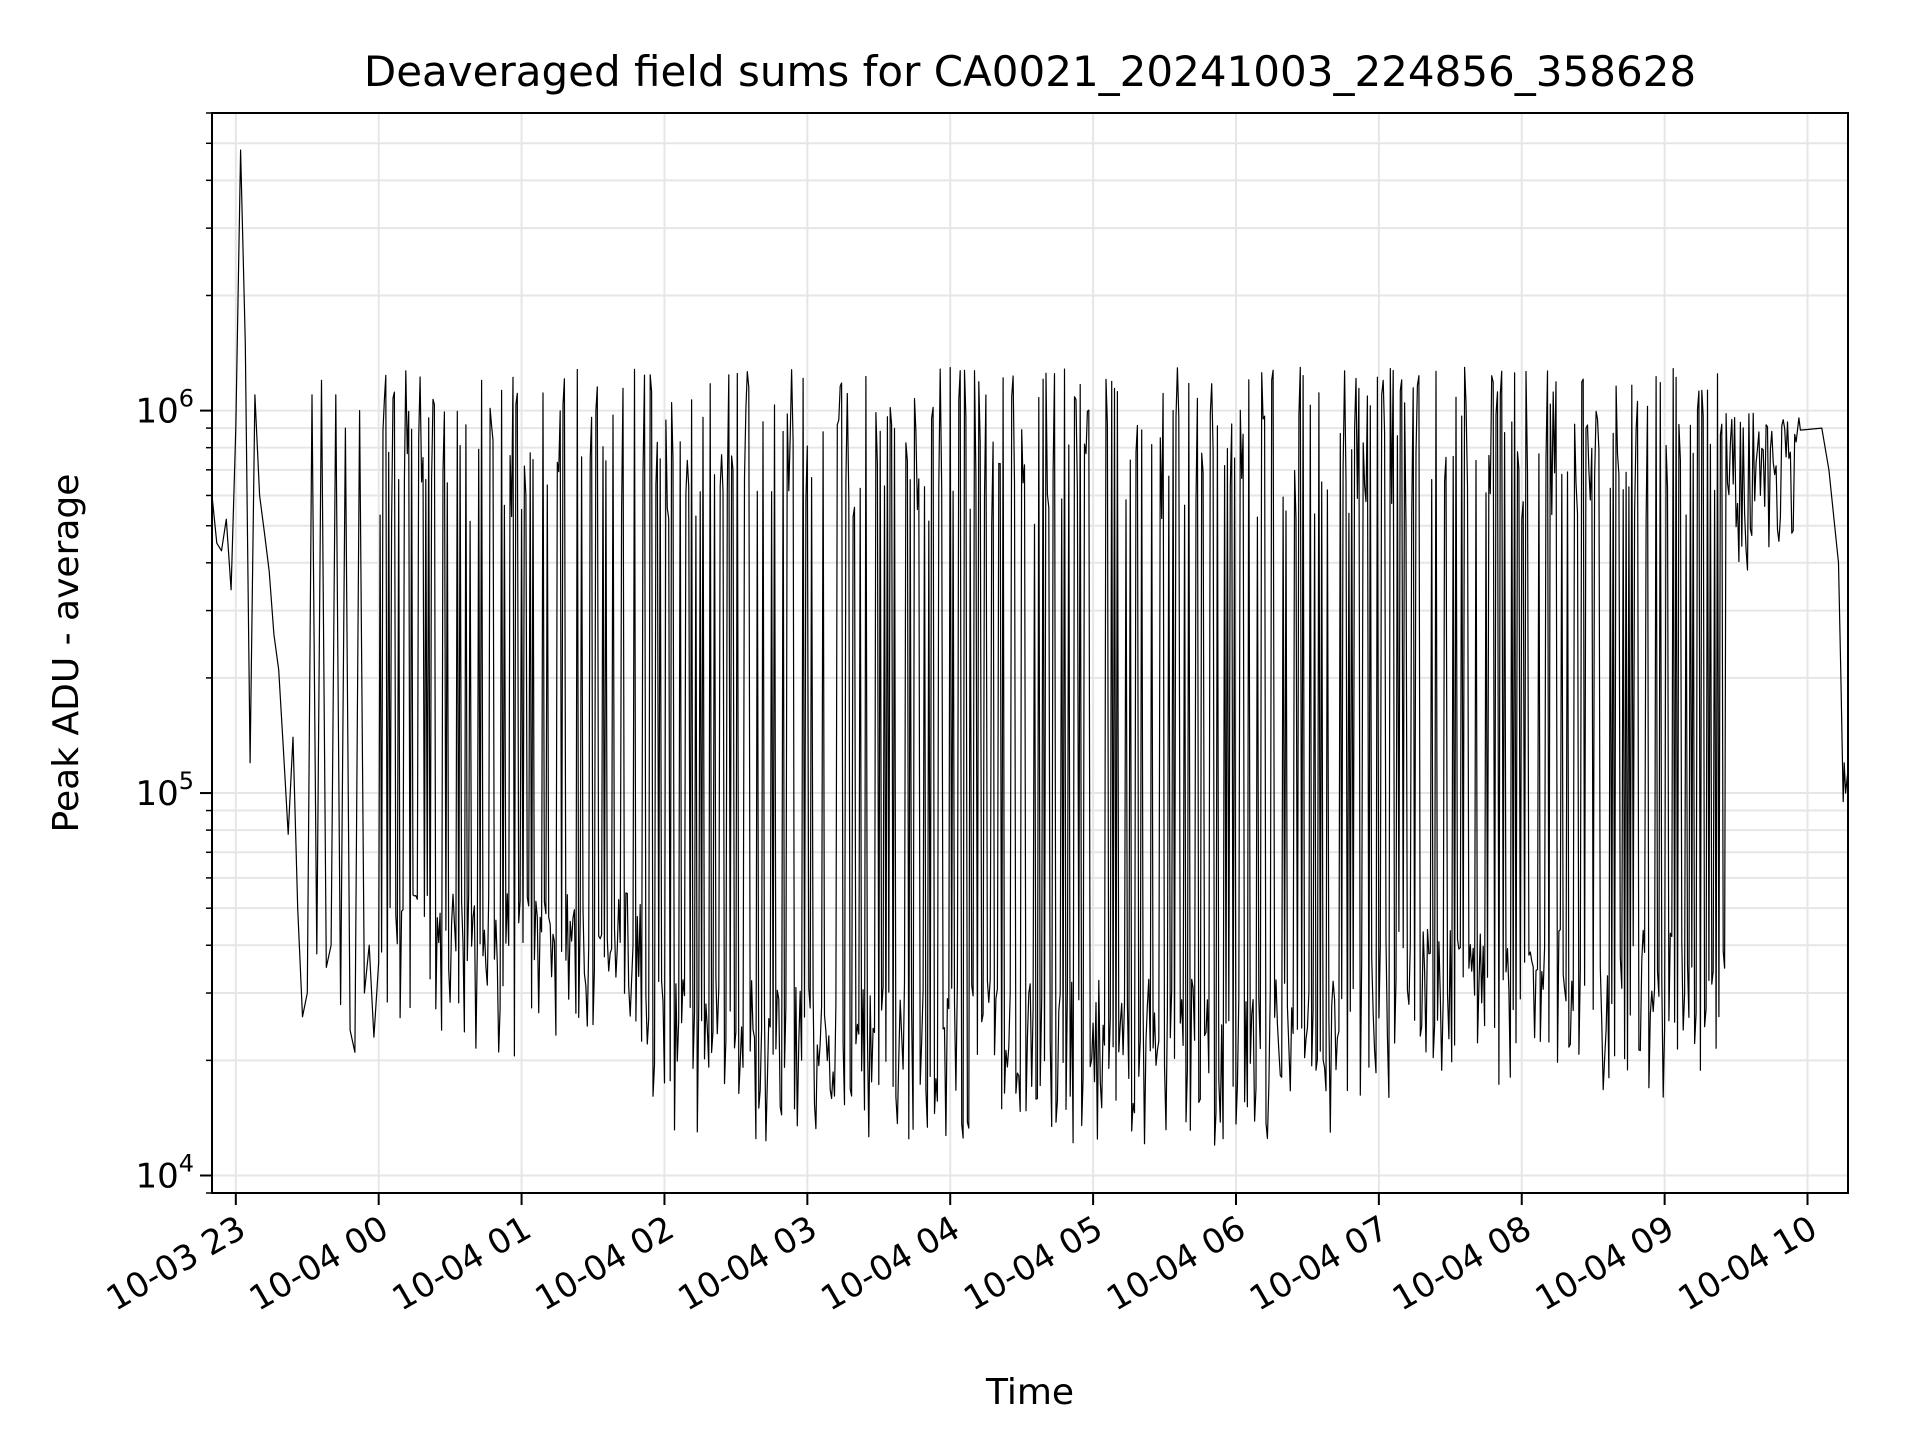  What do you see at coordinates (66, 653) in the screenshot?
I see `y-axis-label: Peak ADU - average` at bounding box center [66, 653].